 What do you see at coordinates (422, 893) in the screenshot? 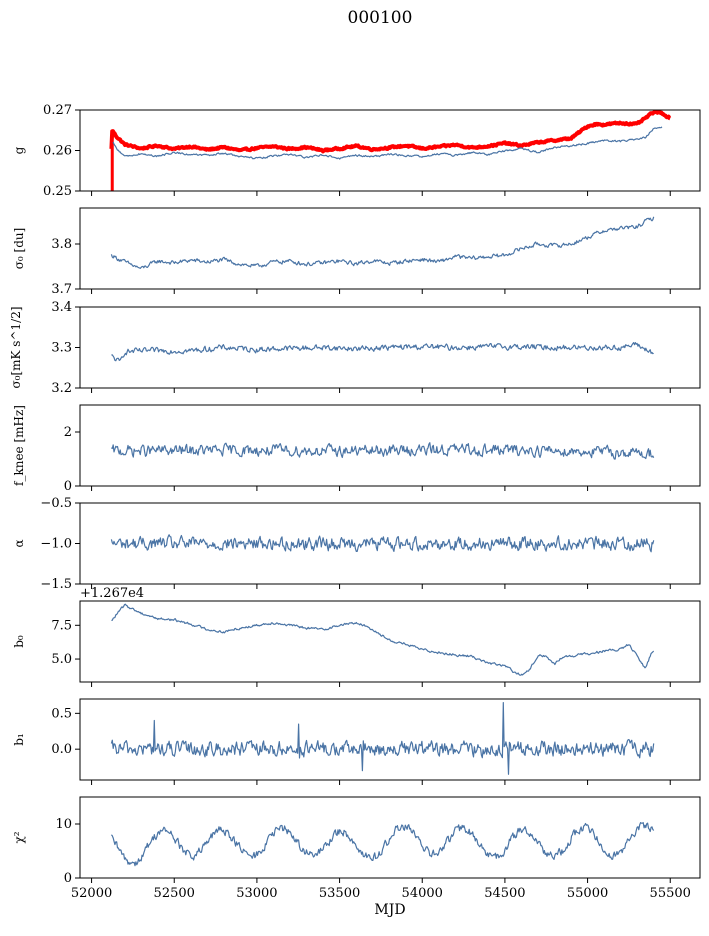
I see `x-tick-label: 54000` at bounding box center [422, 893].